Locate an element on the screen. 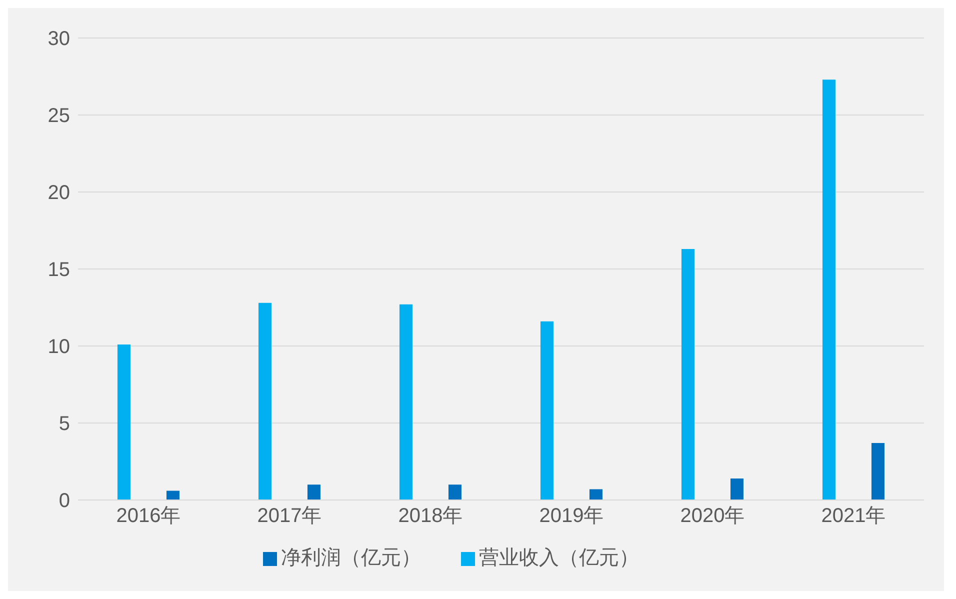  x-tick-label: 2016年 is located at coordinates (148, 516).